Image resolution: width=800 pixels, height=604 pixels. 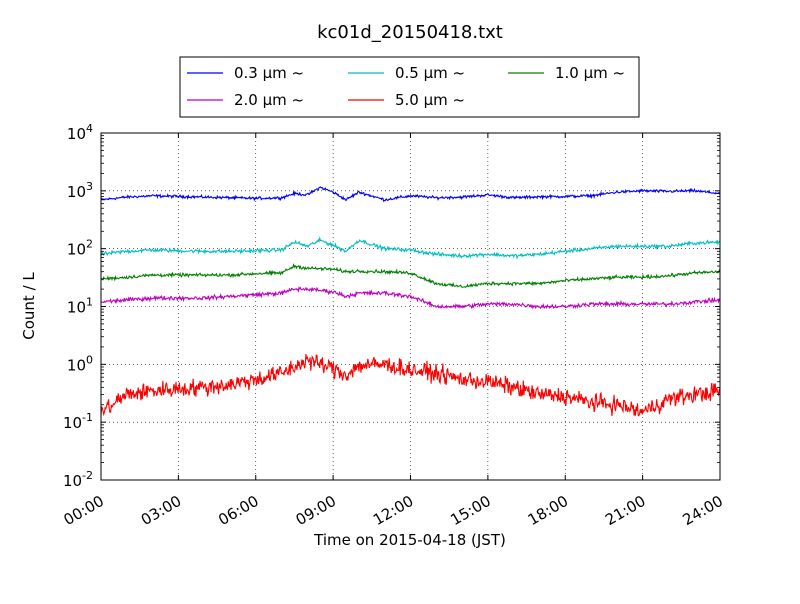 What do you see at coordinates (590, 73) in the screenshot?
I see `legend-label-2: 1.0 μm ~` at bounding box center [590, 73].